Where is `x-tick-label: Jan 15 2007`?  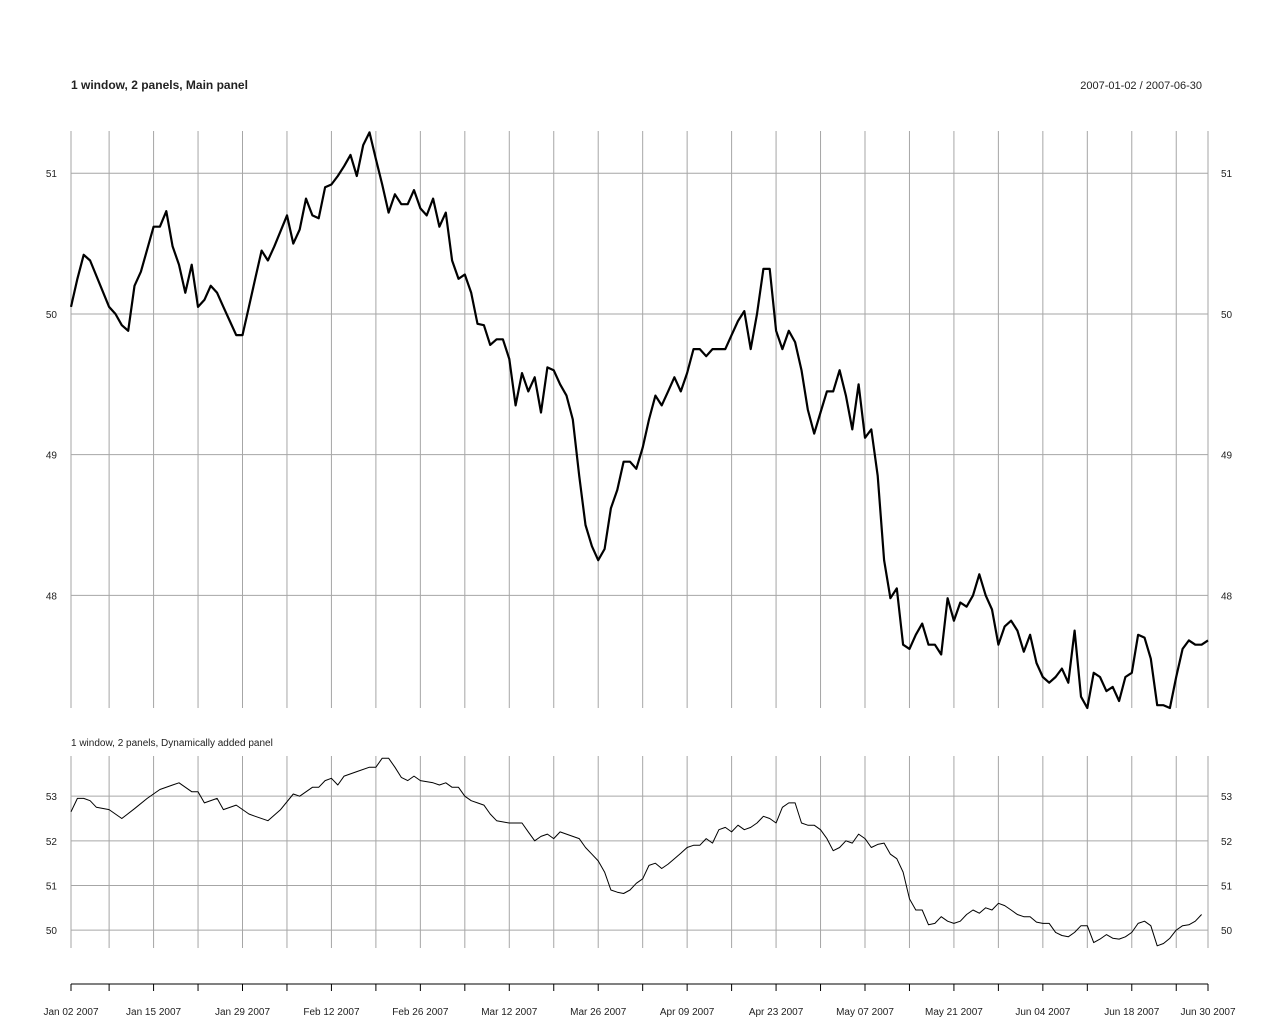
x-tick-label: Jan 15 2007 is located at coordinates (153, 1012).